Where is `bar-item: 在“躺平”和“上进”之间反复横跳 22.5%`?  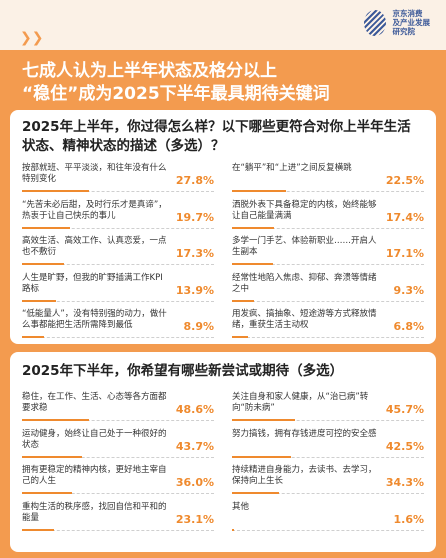 bar-item: 在“躺平”和“上进”之间反复横跳 22.5% is located at coordinates (328, 180).